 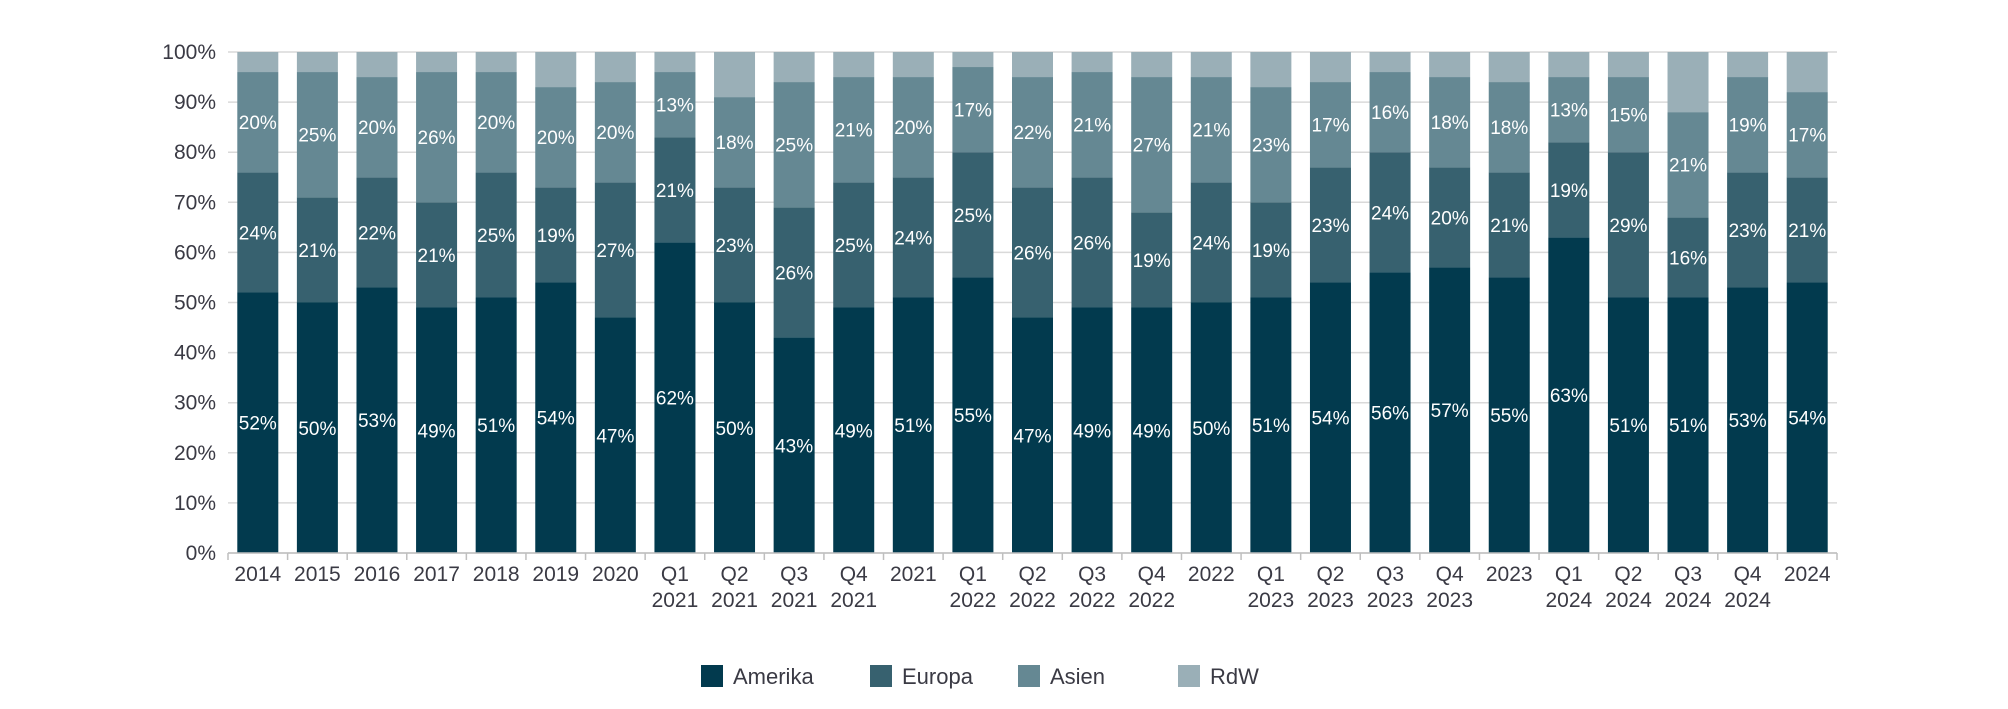 What do you see at coordinates (195, 152) in the screenshot?
I see `y-tick-label: 80%` at bounding box center [195, 152].